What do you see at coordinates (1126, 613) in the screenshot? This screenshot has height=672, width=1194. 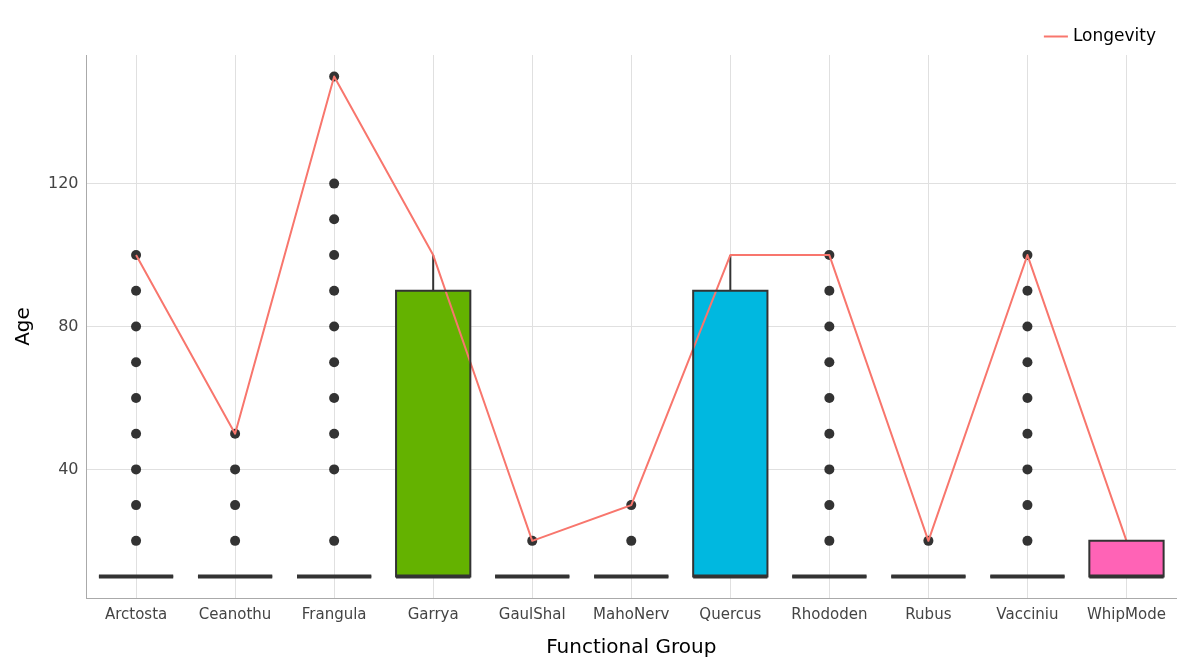 I see `x-tick-label: WhipMode` at bounding box center [1126, 613].